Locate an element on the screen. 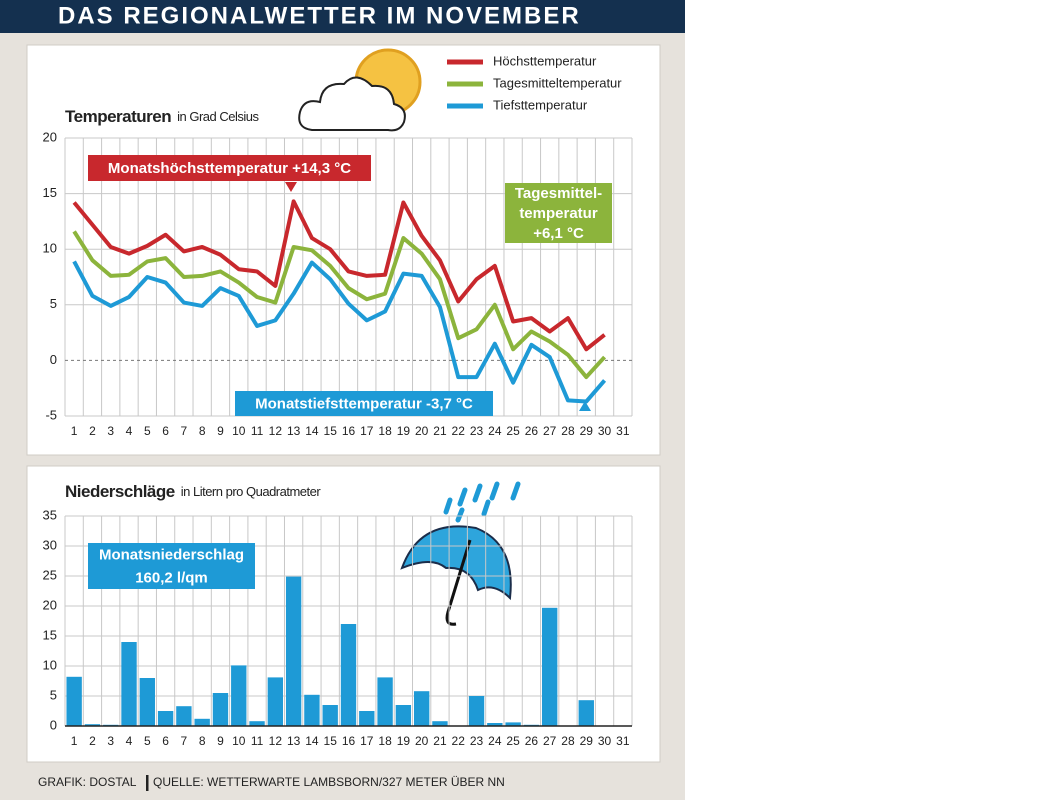 This screenshot has width=1052, height=800. y-tick-label: 25 is located at coordinates (50, 574).